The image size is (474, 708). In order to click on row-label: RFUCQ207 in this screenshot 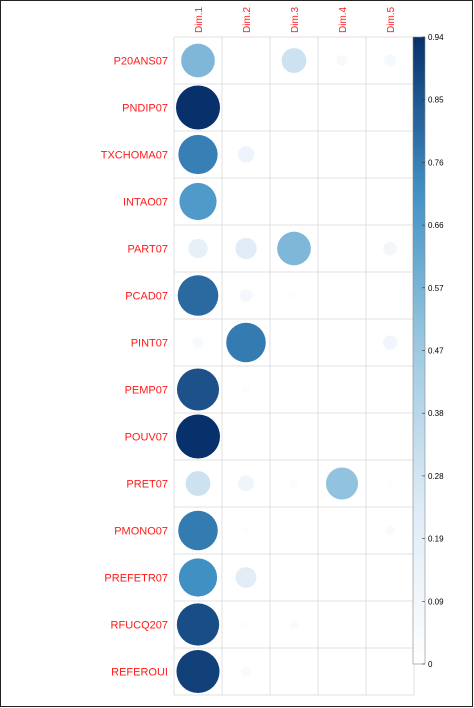, I will do `click(139, 626)`.